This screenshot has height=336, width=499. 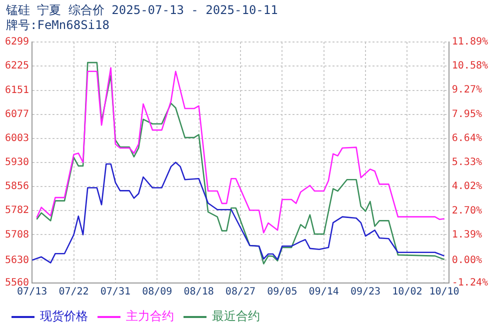 I want to click on y-tick-label: 6225, so click(x=17, y=66).